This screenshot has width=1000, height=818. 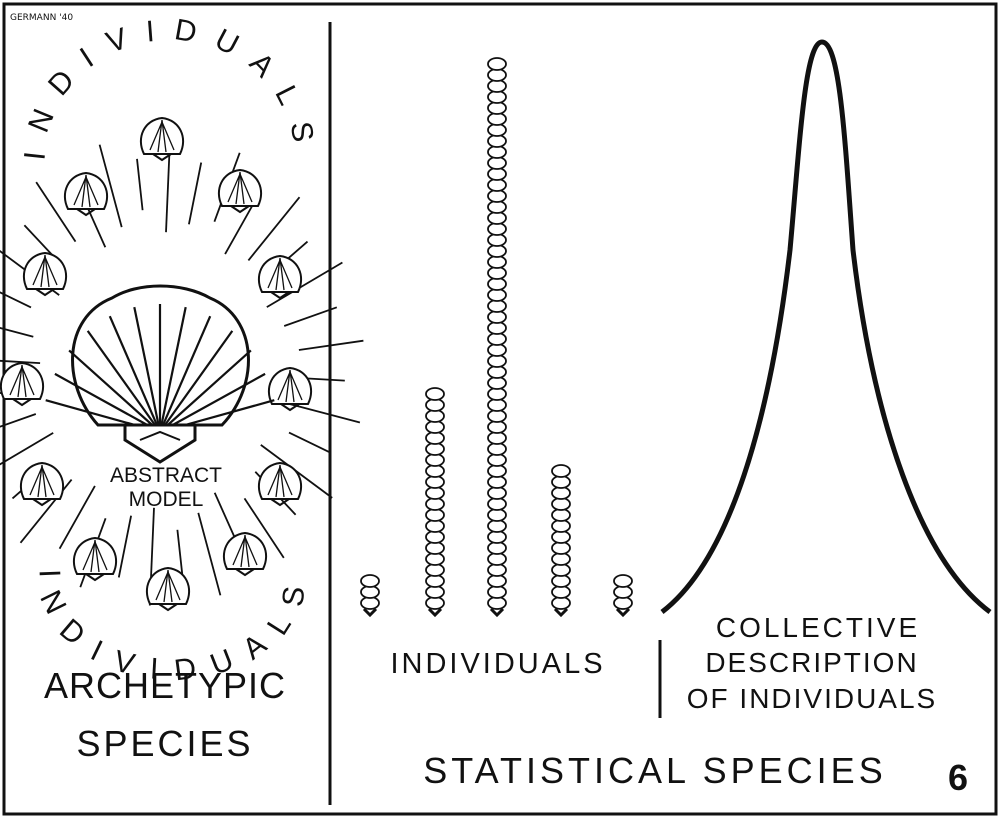 I want to click on collective-label-line1: COLLECTIVE, so click(x=818, y=627).